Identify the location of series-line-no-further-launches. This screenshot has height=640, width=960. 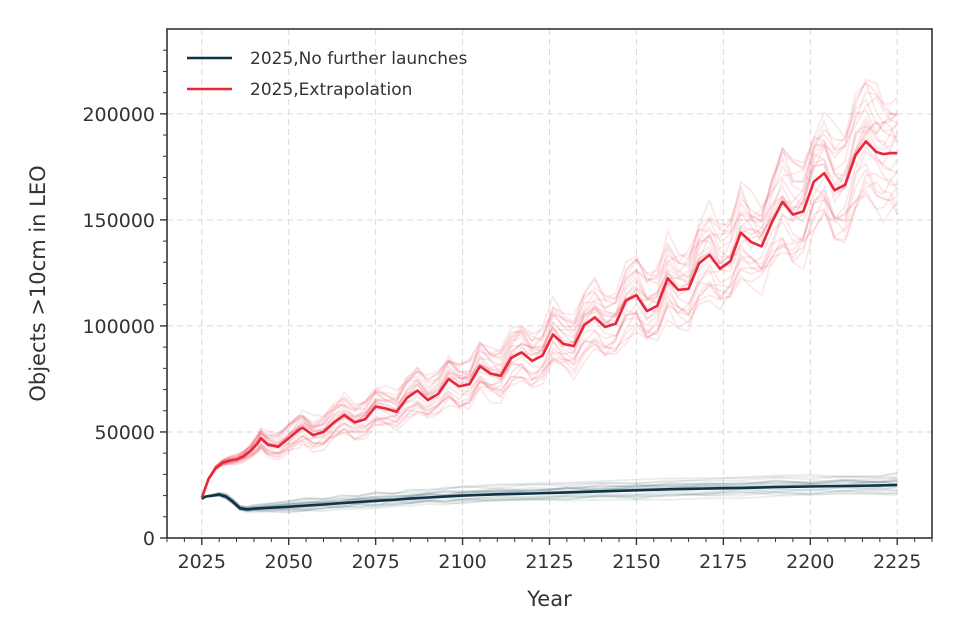
(549, 497).